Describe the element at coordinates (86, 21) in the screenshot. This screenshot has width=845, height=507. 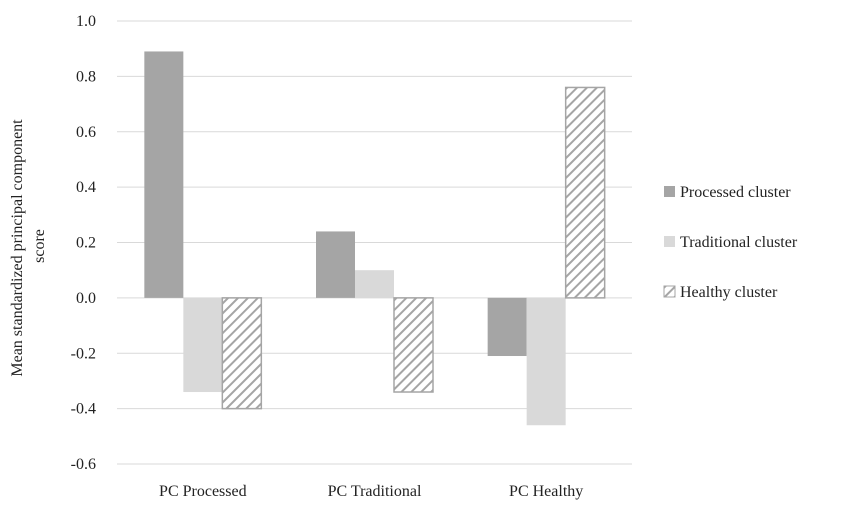
I see `y-tick-label: 1.0` at that location.